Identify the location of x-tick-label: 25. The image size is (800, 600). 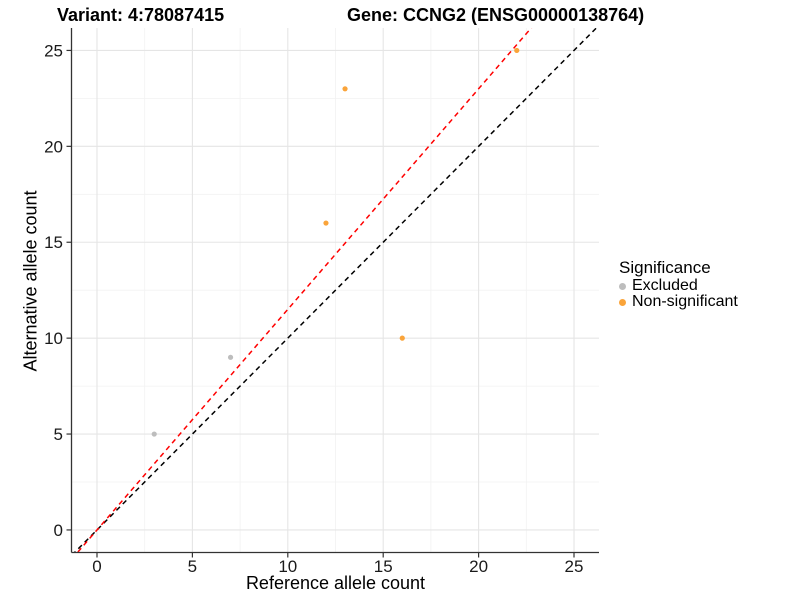
(574, 566).